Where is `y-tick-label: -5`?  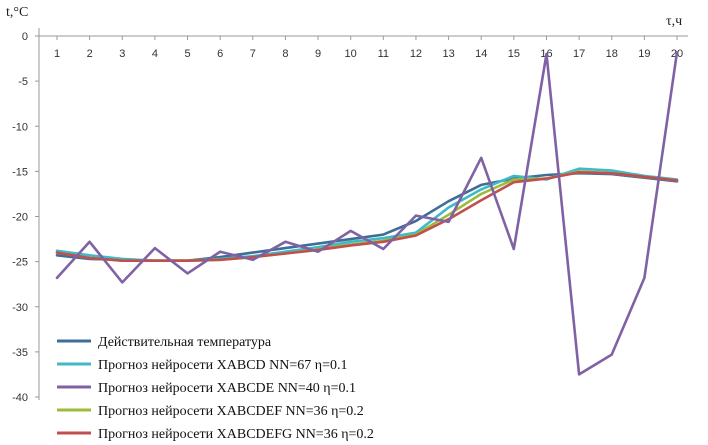
y-tick-label: -5 is located at coordinates (23, 82).